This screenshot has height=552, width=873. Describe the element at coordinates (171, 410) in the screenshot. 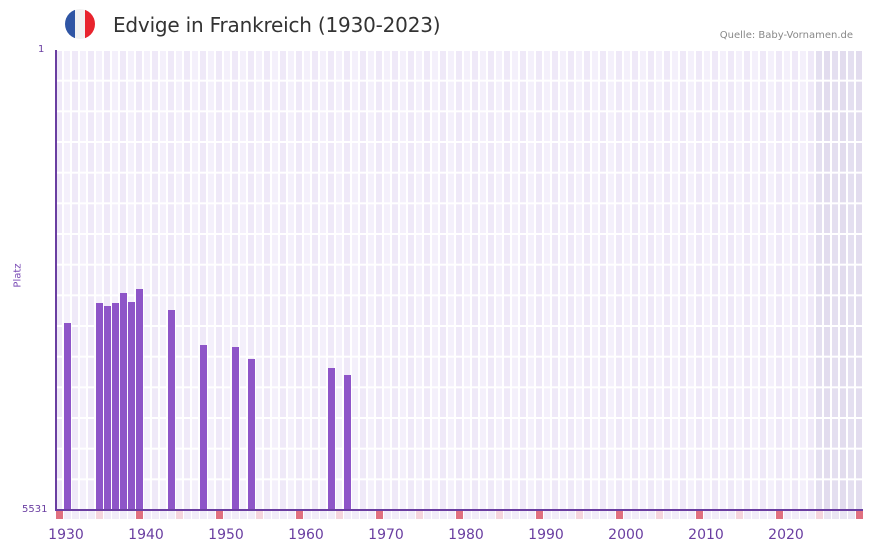

I see `bar-1943` at that location.